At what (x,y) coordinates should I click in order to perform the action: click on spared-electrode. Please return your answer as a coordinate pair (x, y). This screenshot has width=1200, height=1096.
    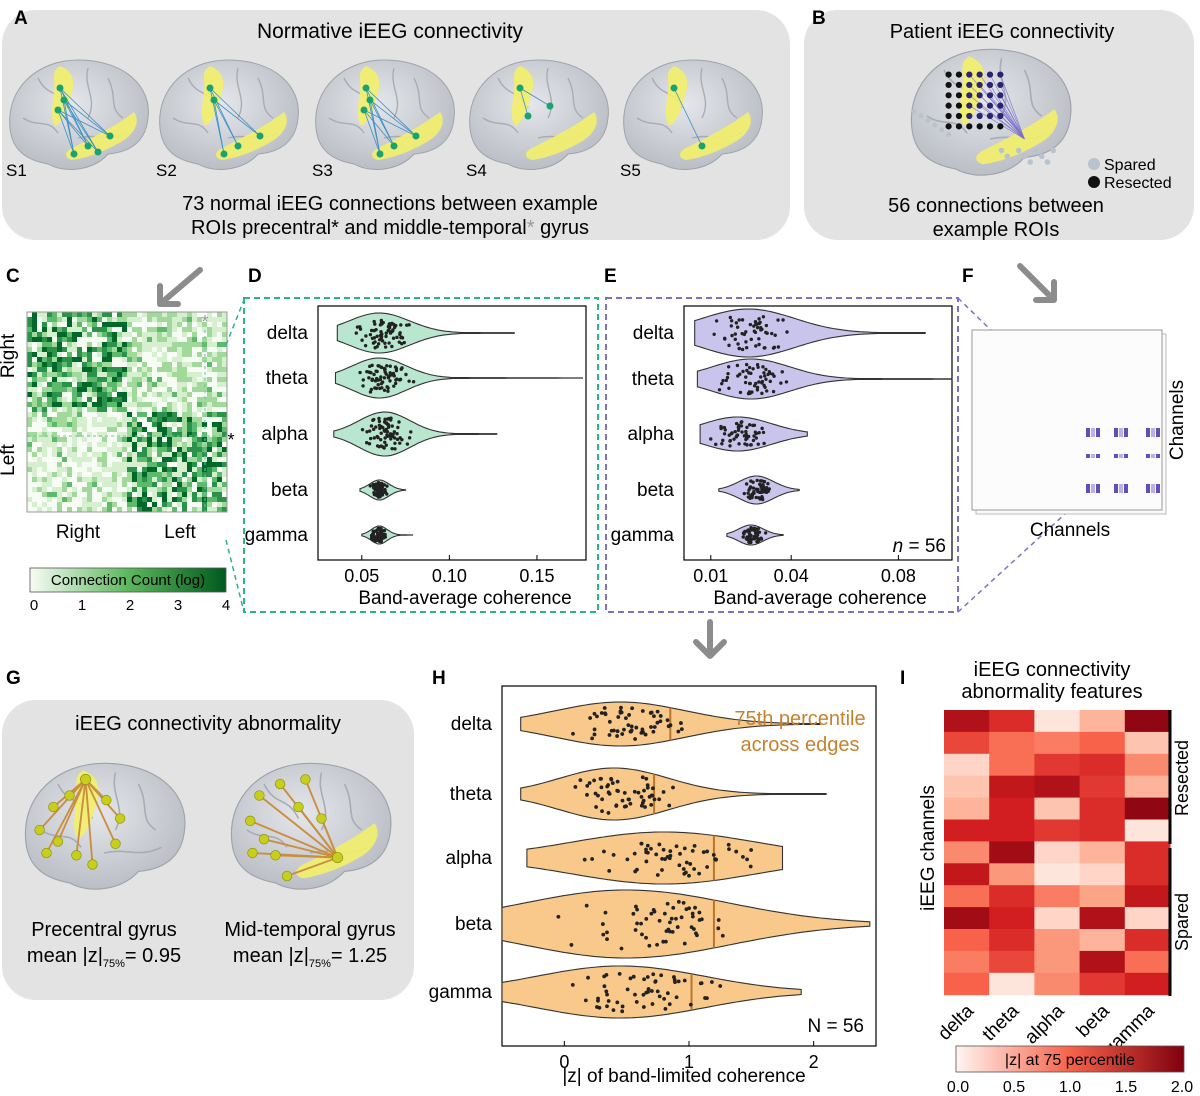
    Looking at the image, I should click on (1007, 156).